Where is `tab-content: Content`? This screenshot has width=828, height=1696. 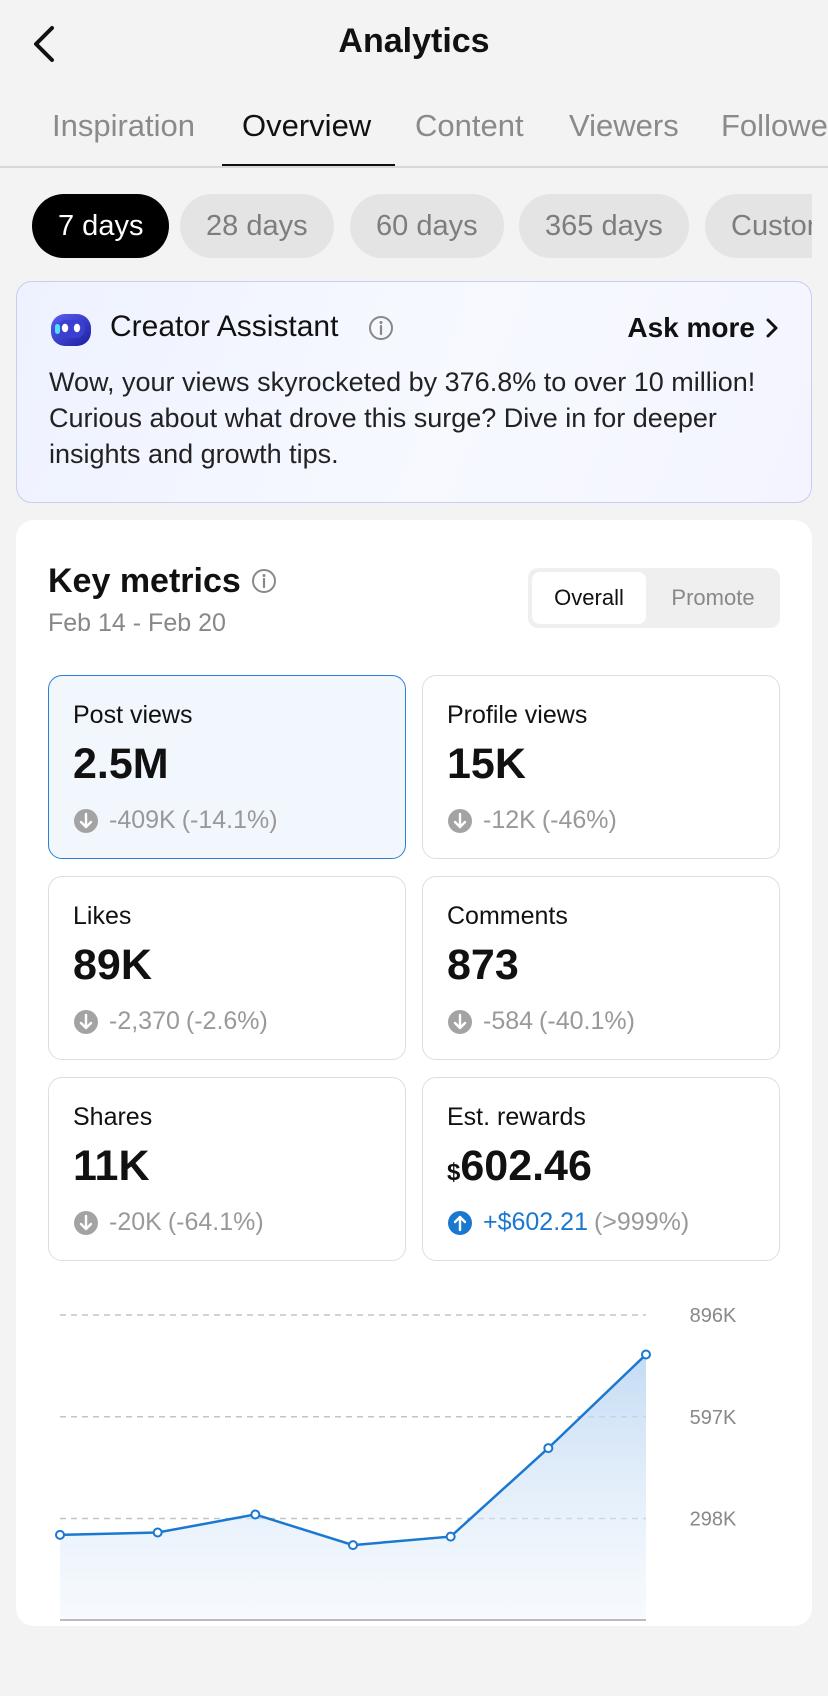
tab-content: Content is located at coordinates (469, 125).